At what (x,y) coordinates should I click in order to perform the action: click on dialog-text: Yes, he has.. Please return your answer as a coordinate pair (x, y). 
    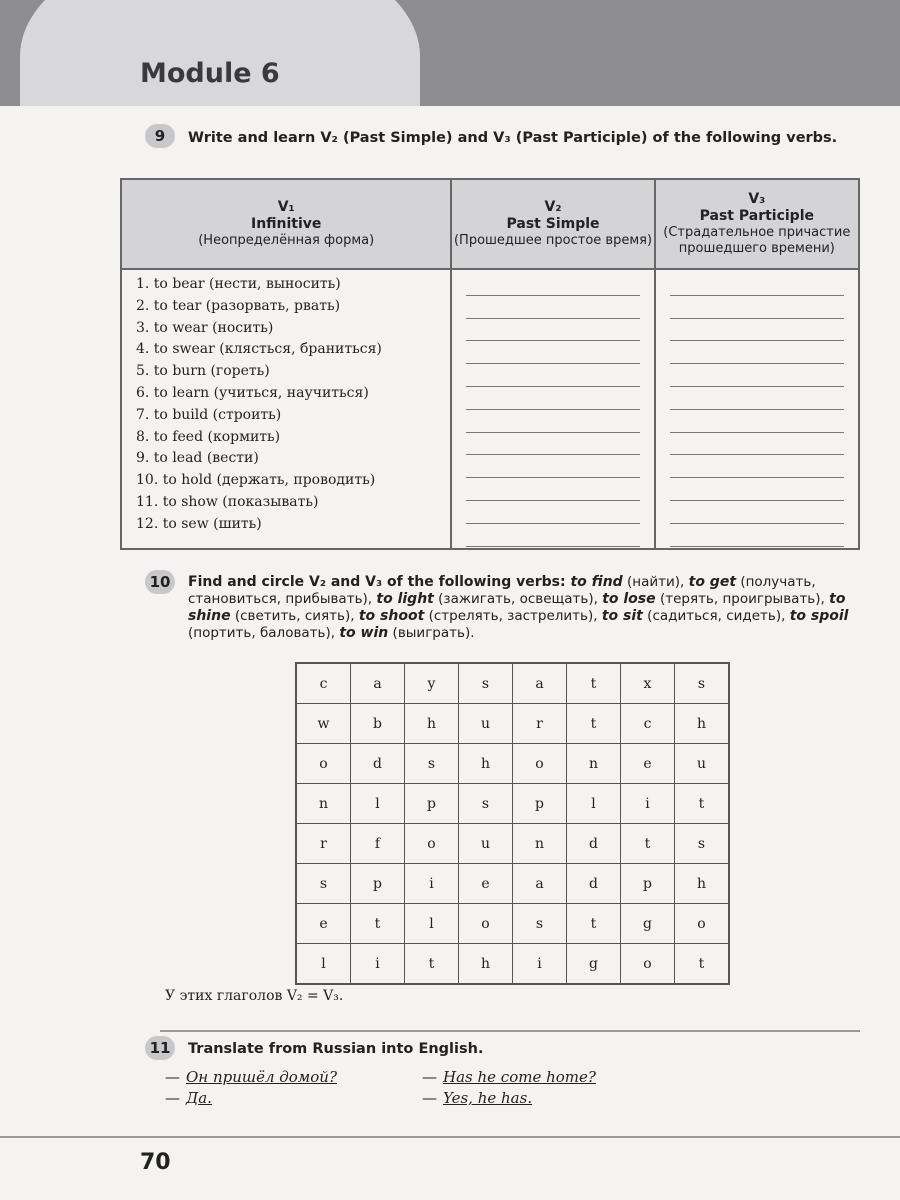
    Looking at the image, I should click on (488, 1098).